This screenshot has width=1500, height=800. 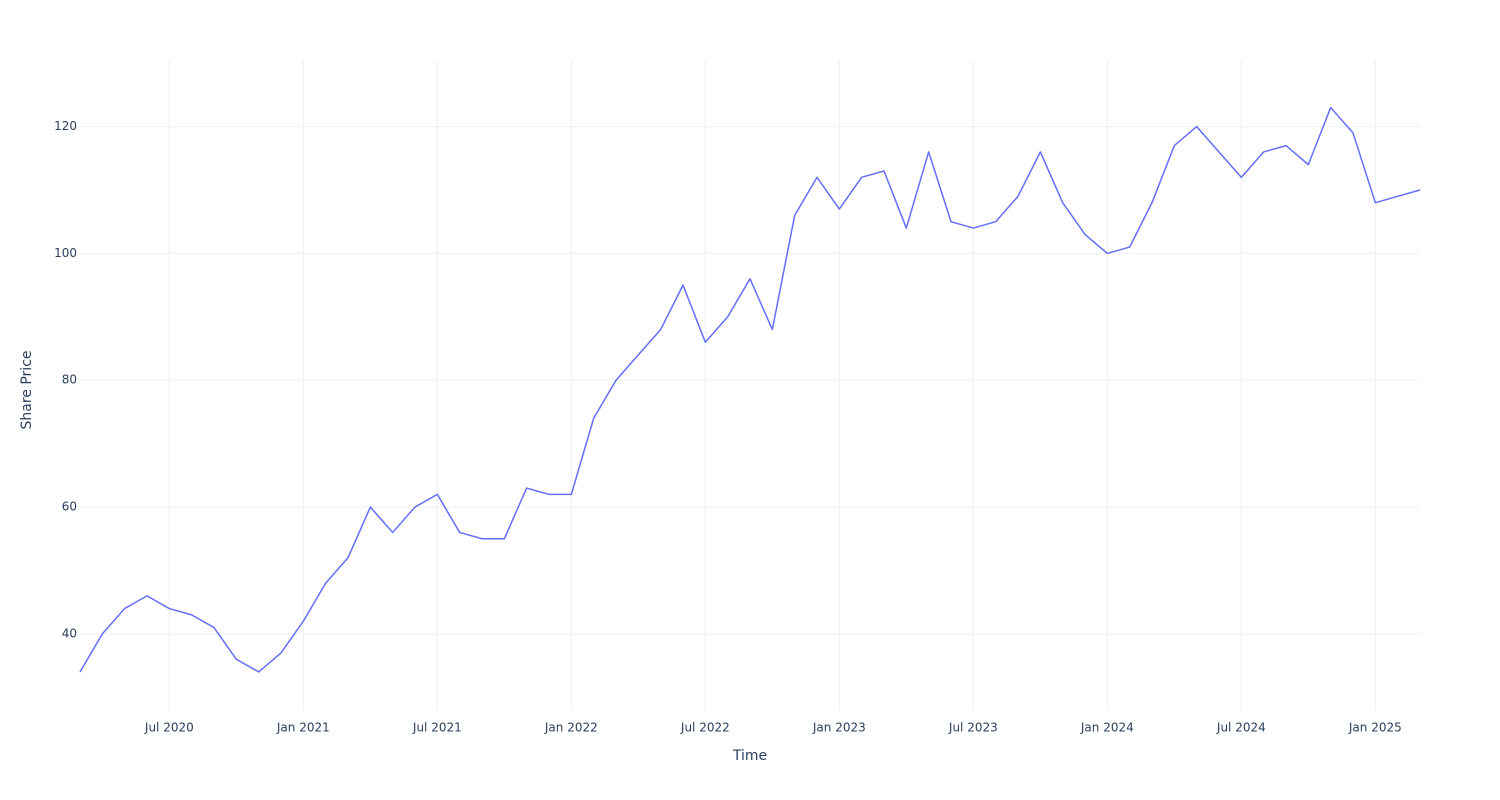 I want to click on y-tick-label: 100, so click(x=65, y=253).